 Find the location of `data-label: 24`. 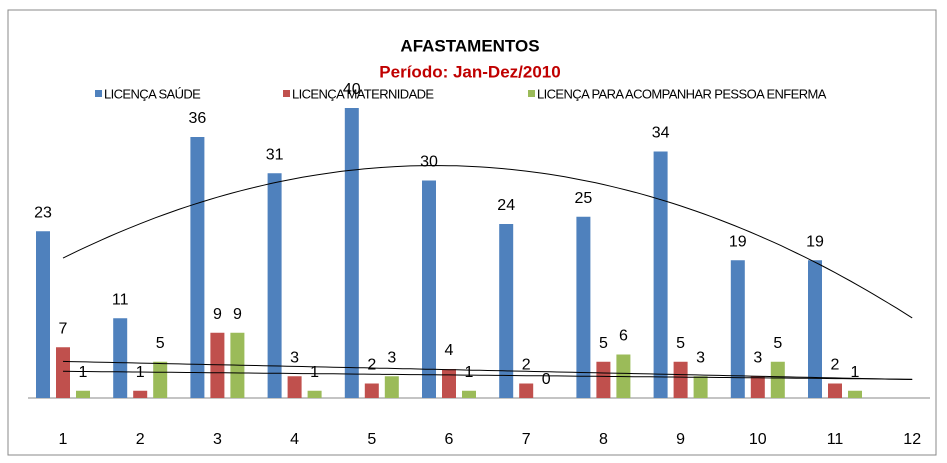

data-label: 24 is located at coordinates (506, 205).